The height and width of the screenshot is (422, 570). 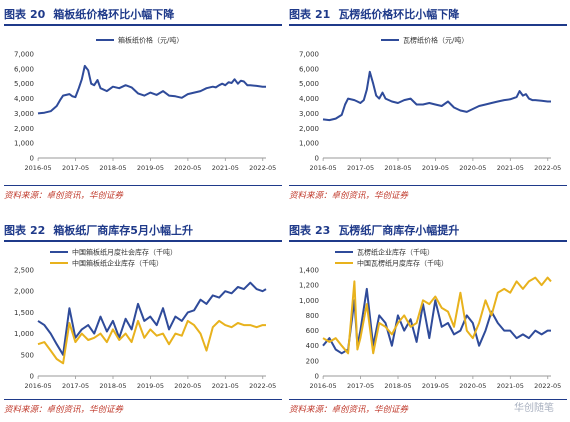 I want to click on y-tick-label: 200, so click(x=312, y=361).